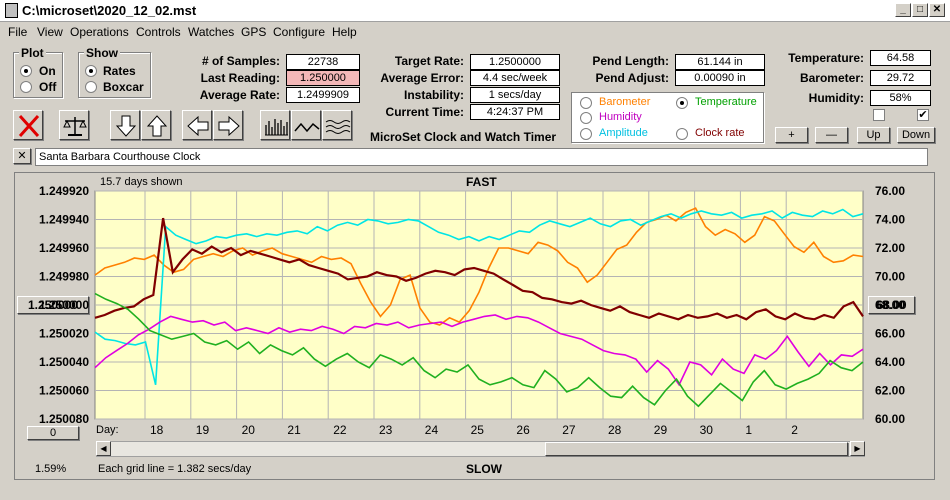 This screenshot has width=950, height=500. What do you see at coordinates (240, 78) in the screenshot?
I see `last-reading-label: Last Reading:` at bounding box center [240, 78].